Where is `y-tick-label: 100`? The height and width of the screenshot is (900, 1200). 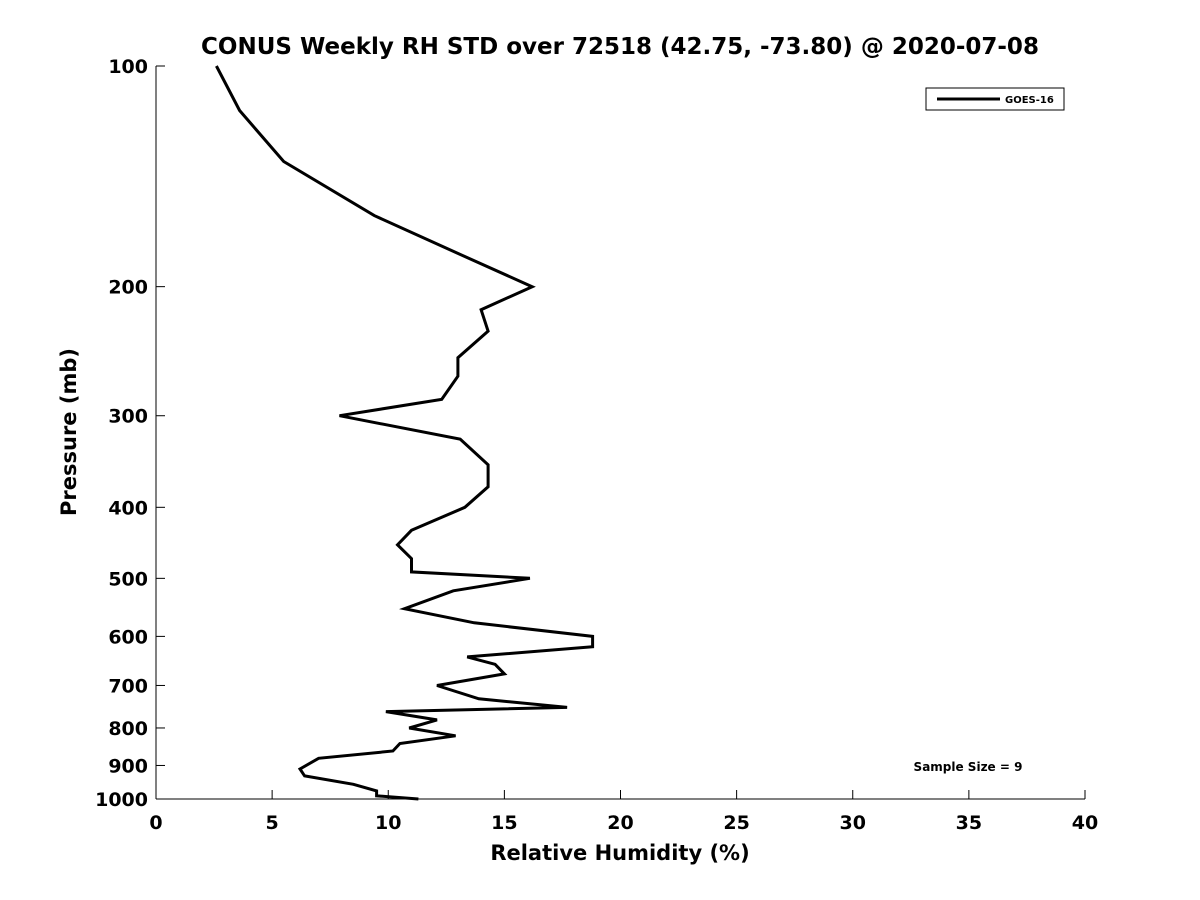 y-tick-label: 100 is located at coordinates (128, 67).